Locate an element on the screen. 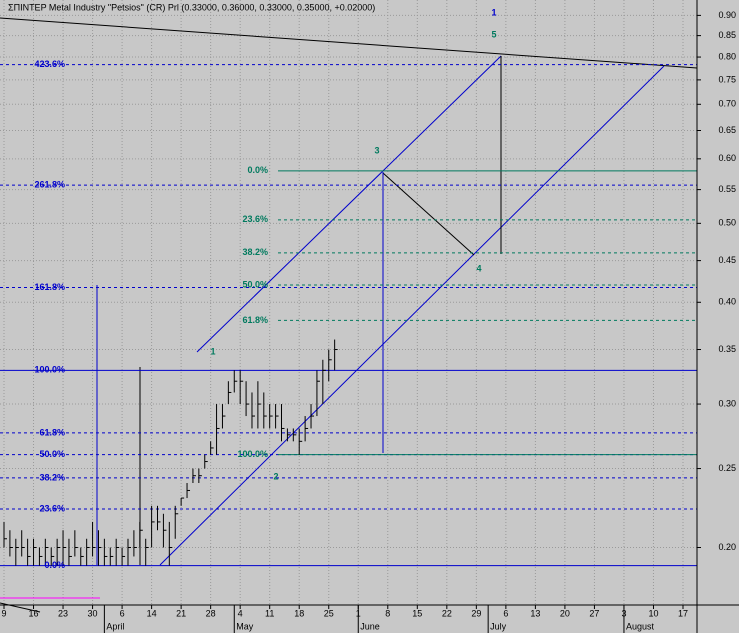  x-tick-label: 8 is located at coordinates (387, 613).